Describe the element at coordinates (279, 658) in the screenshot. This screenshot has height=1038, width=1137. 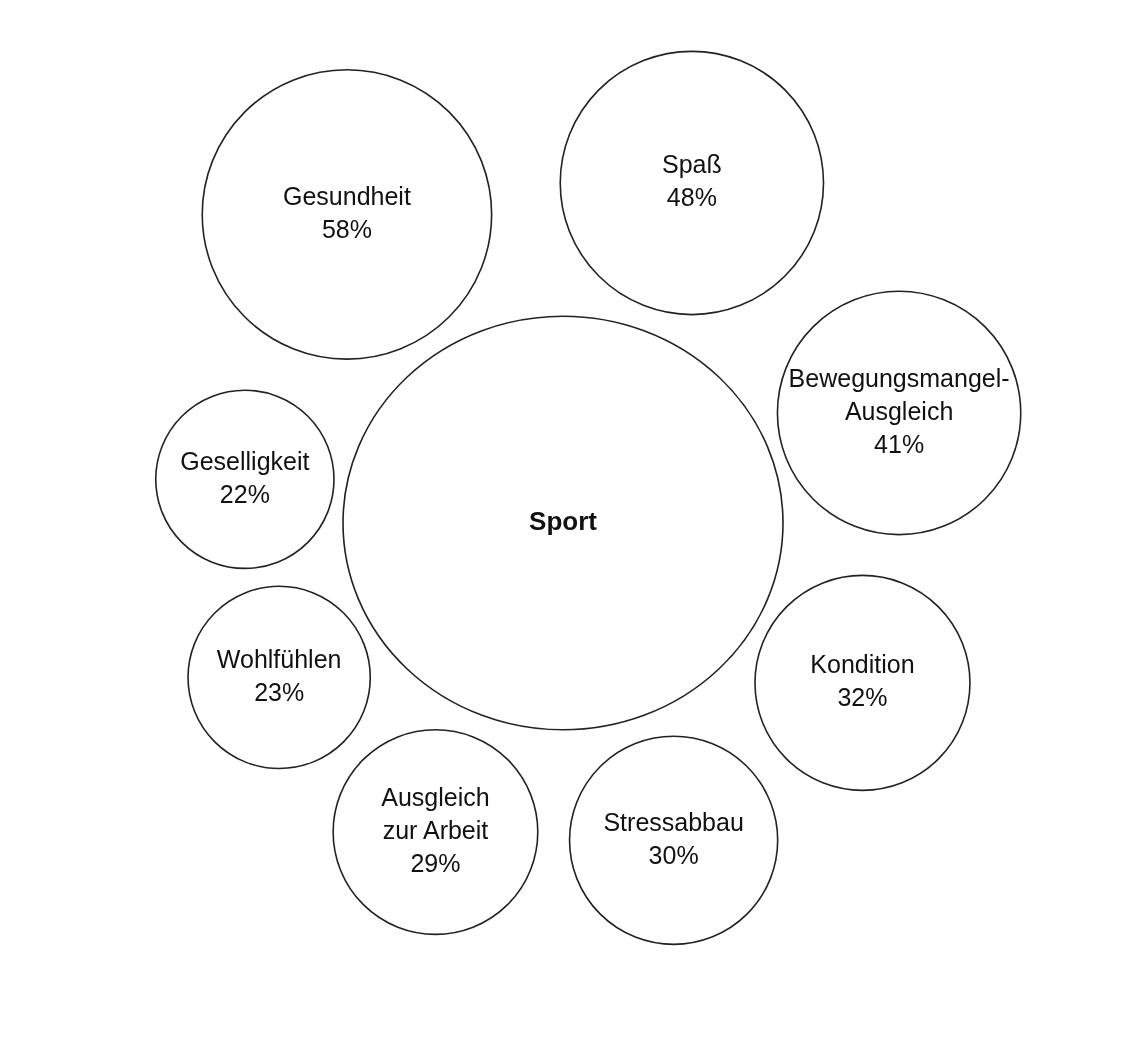
I see `category-label: Wohlfühlen` at that location.